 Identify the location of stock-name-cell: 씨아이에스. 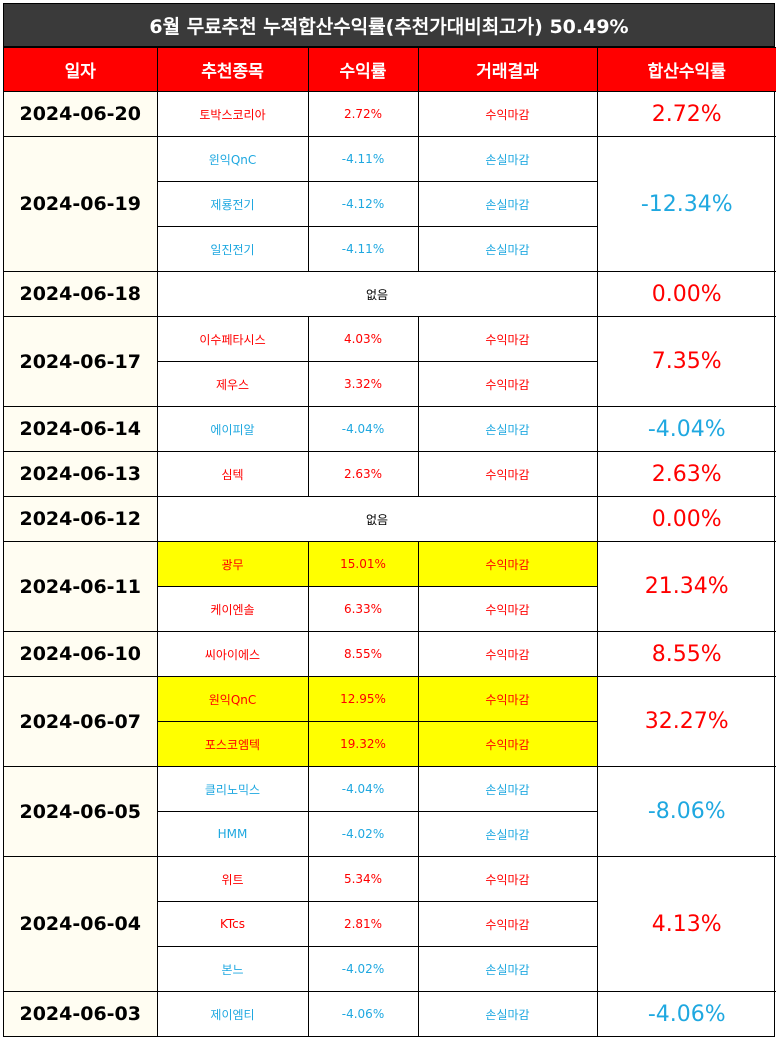
(232, 654).